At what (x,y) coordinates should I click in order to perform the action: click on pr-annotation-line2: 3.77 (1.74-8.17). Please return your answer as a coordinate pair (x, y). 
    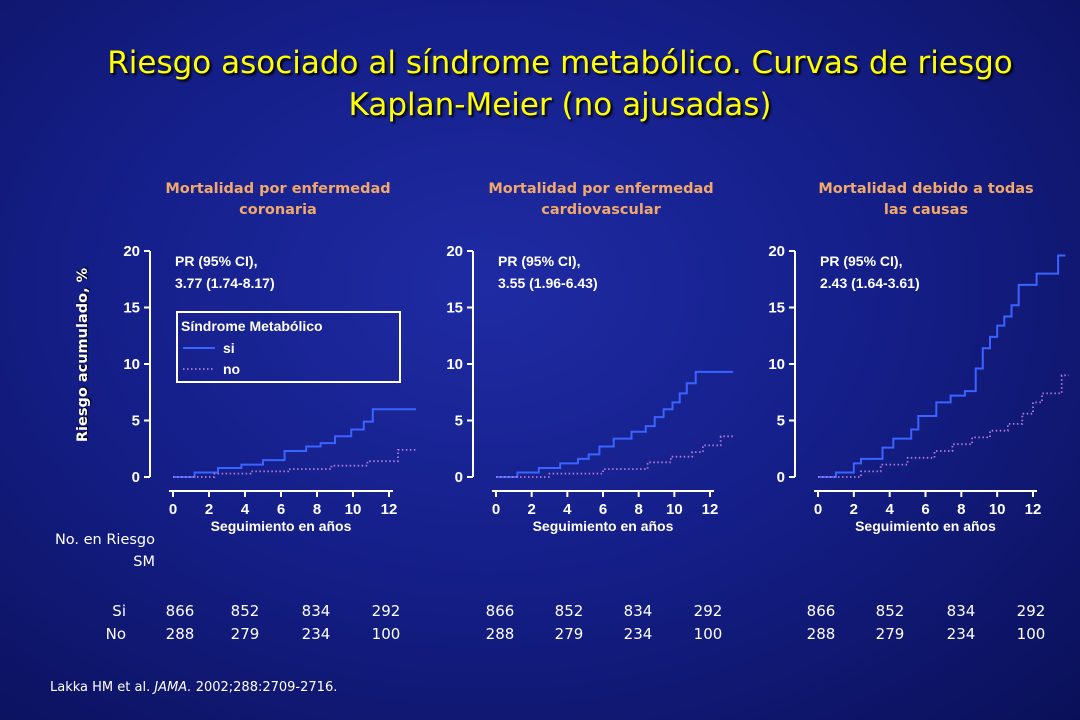
    Looking at the image, I should click on (225, 283).